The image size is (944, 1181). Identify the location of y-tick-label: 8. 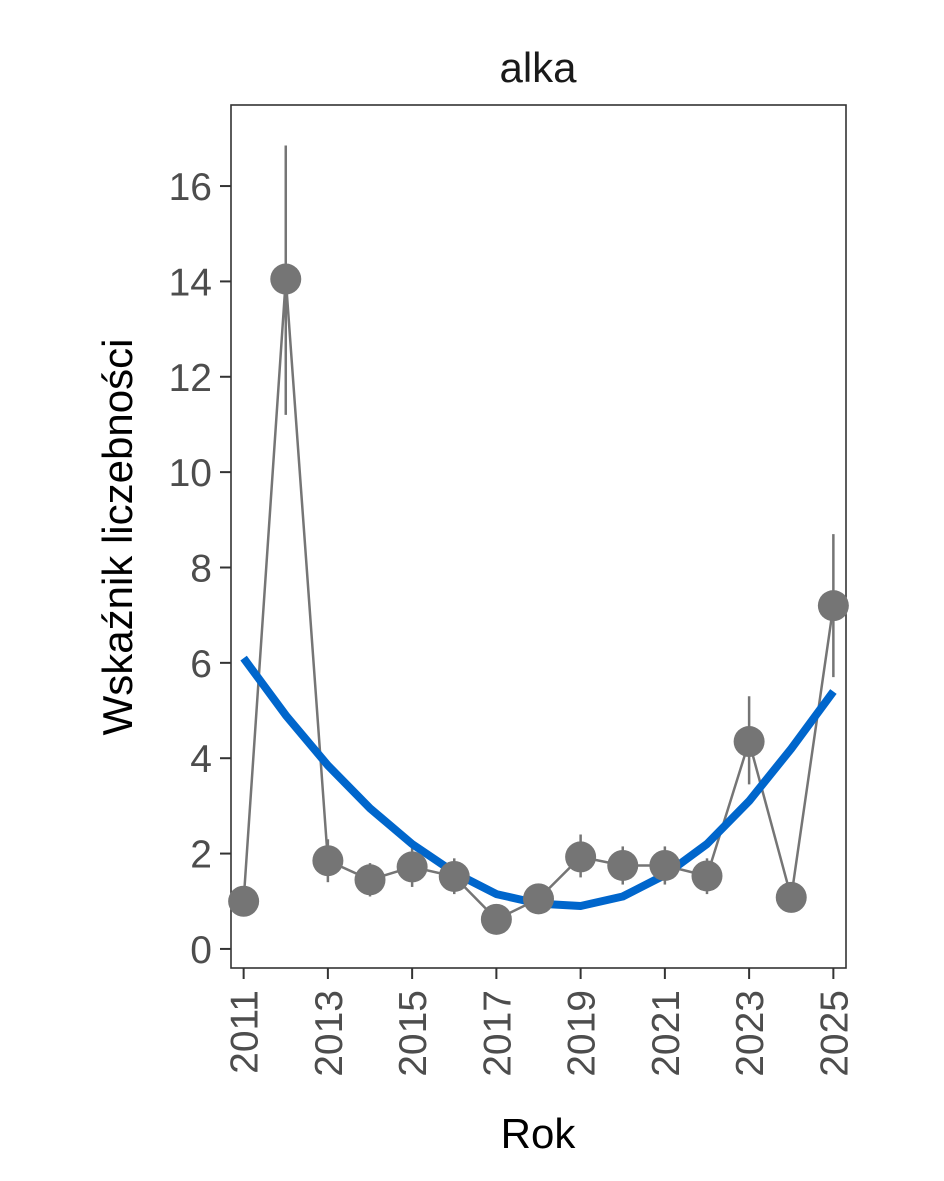
(201, 568).